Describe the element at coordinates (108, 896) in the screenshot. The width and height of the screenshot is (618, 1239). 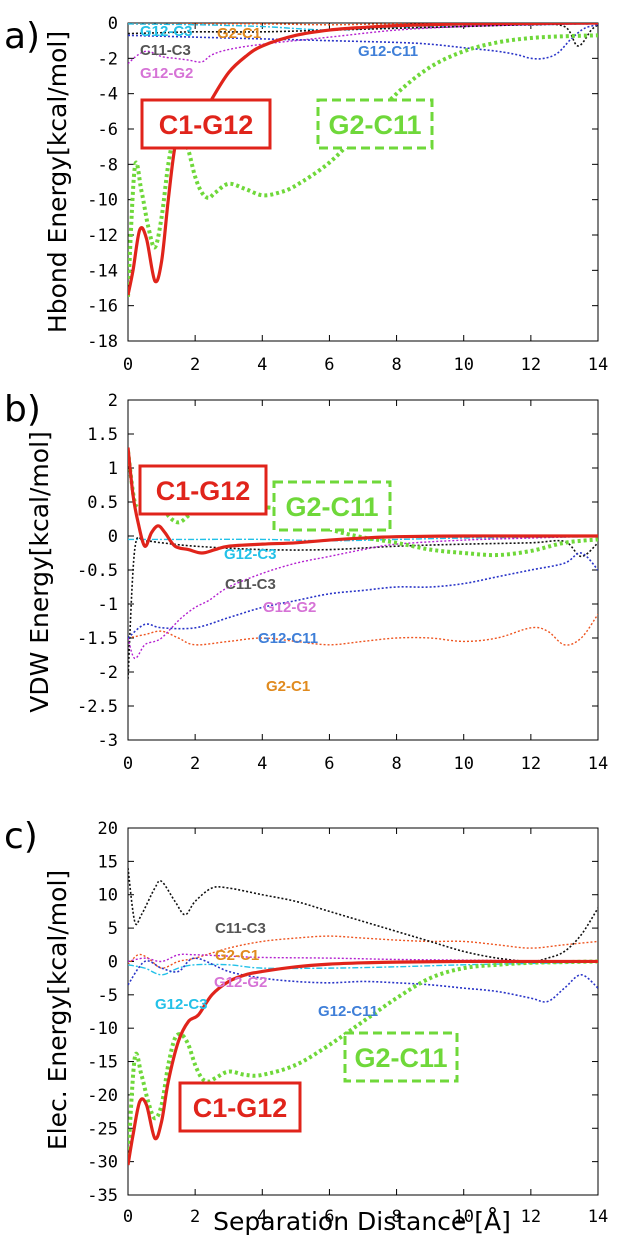
I see `y-tick-label: 10` at that location.